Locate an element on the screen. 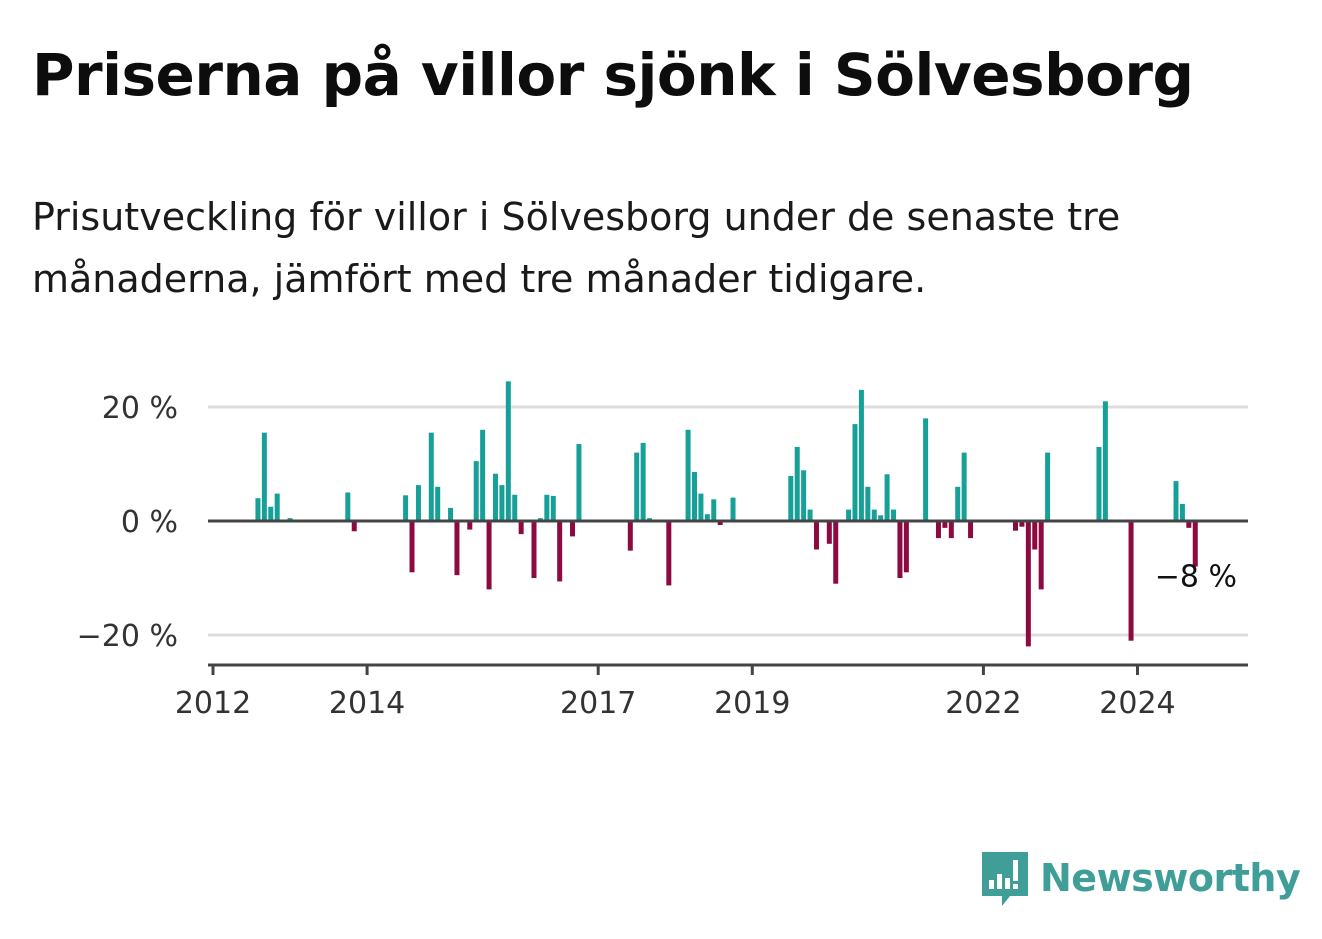 This screenshot has height=939, width=1322. axes is located at coordinates (728, 597).